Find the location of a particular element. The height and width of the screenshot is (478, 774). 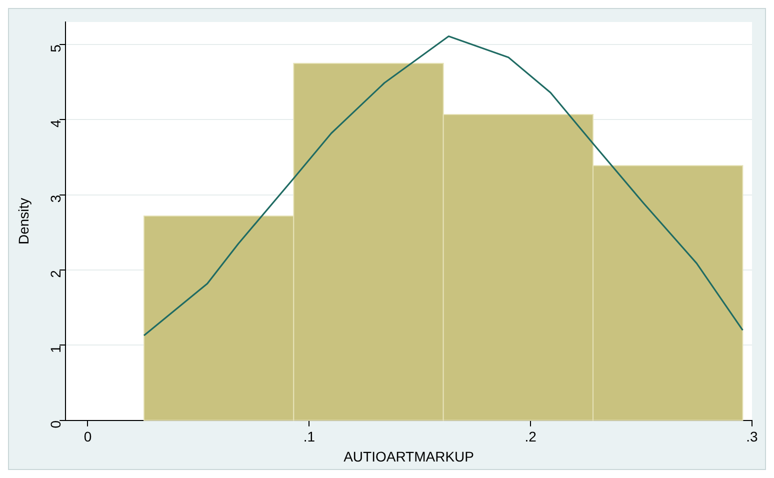

y-tick-label: 3 is located at coordinates (55, 198).